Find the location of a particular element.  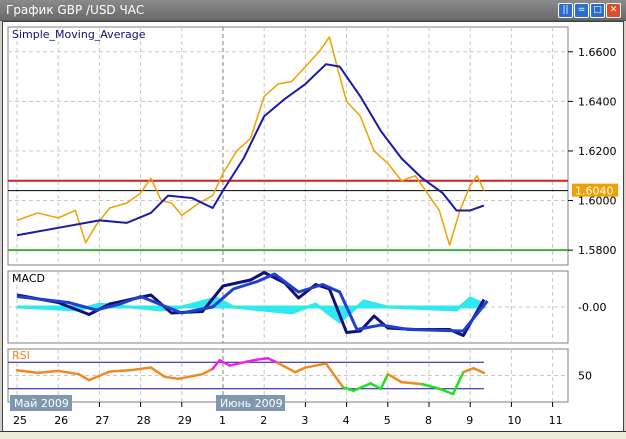

macd-histogram is located at coordinates (251, 310).